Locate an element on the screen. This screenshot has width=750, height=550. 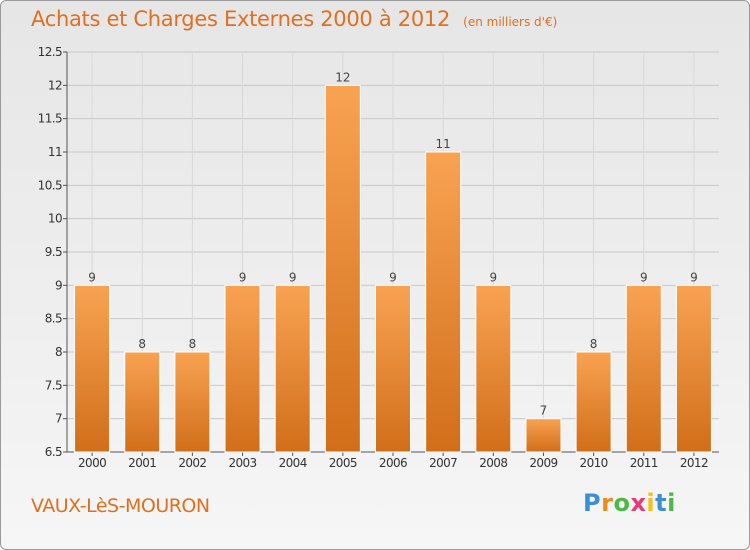
xtick-label-2008: 2008 is located at coordinates (493, 463).